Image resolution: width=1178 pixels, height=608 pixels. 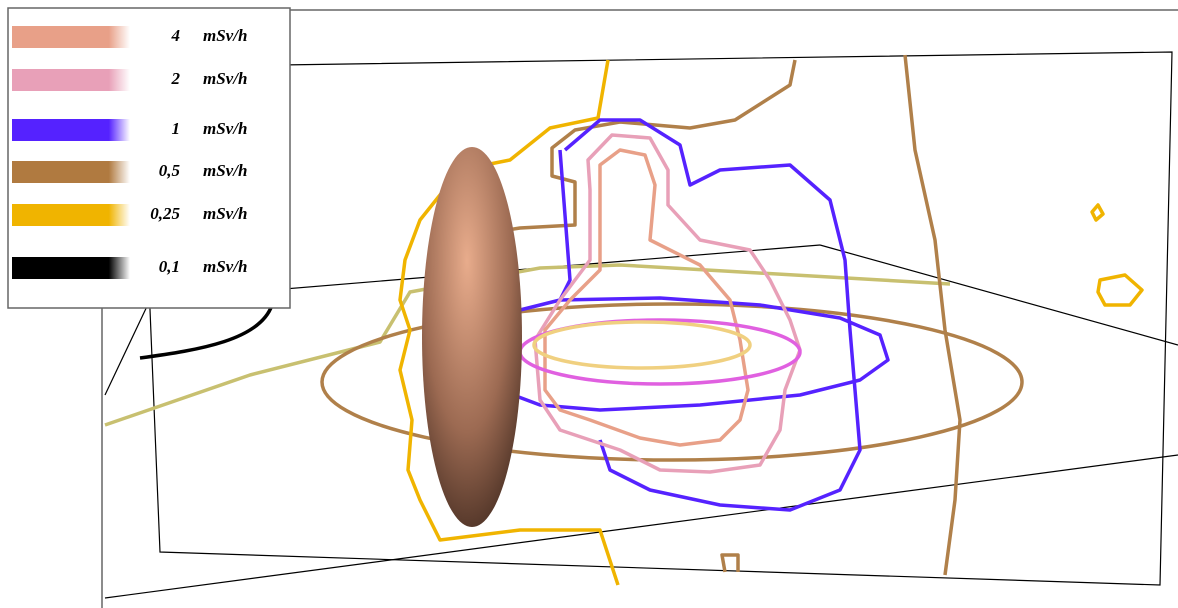 I want to click on legend-value: 2, so click(x=176, y=78).